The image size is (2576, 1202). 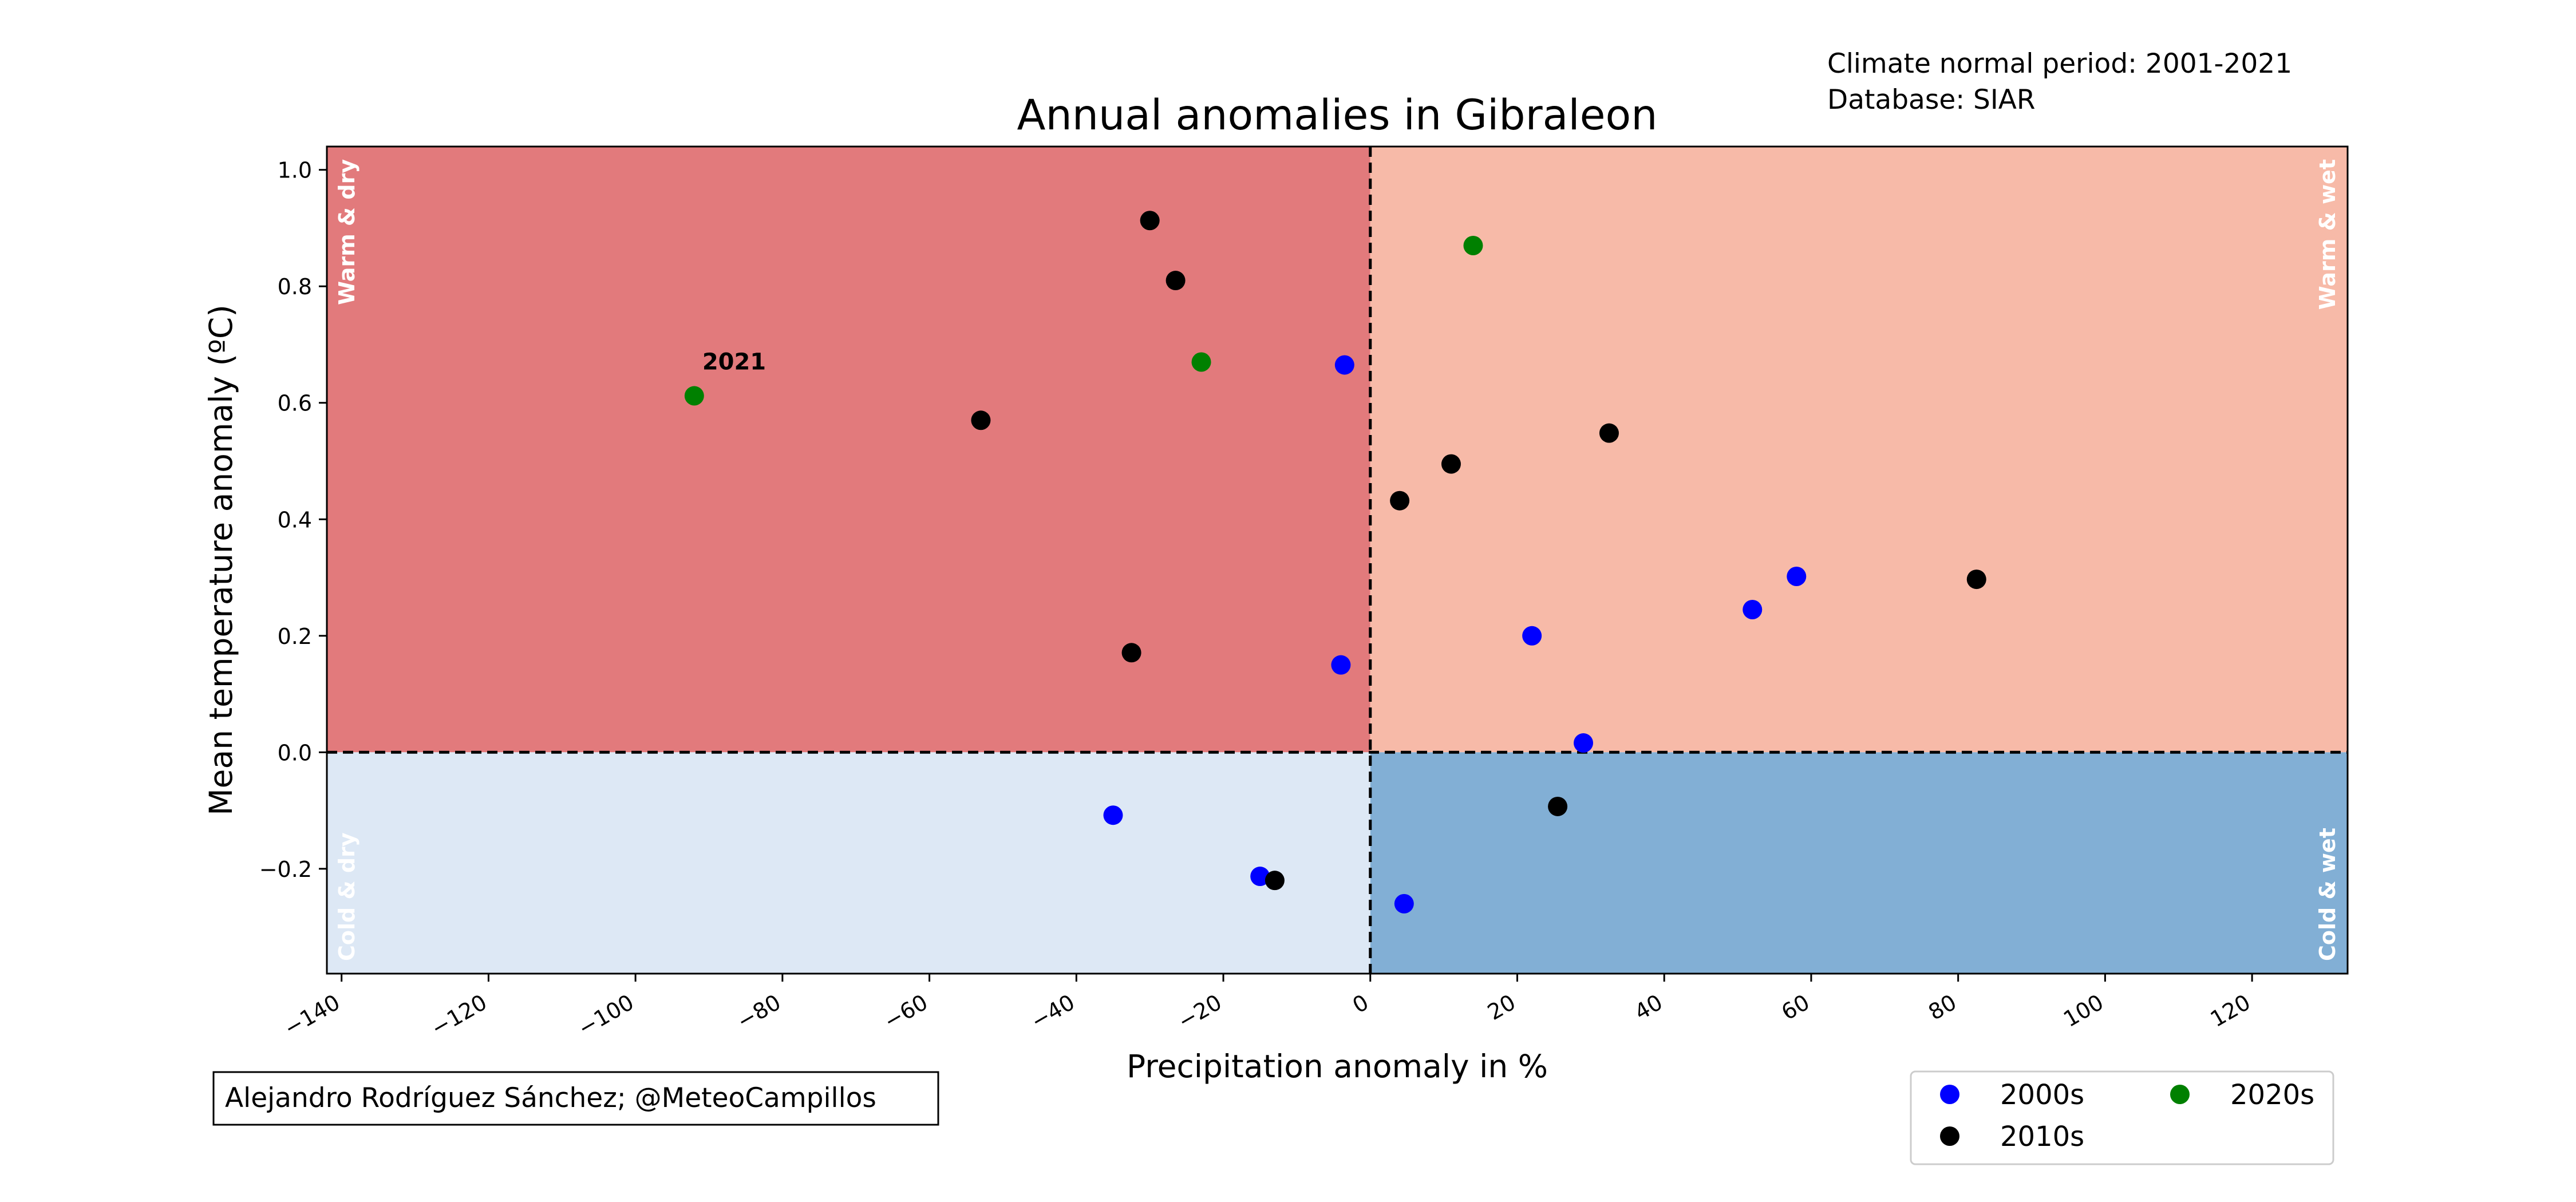 I want to click on legend-marker-2020s, so click(x=2180, y=1094).